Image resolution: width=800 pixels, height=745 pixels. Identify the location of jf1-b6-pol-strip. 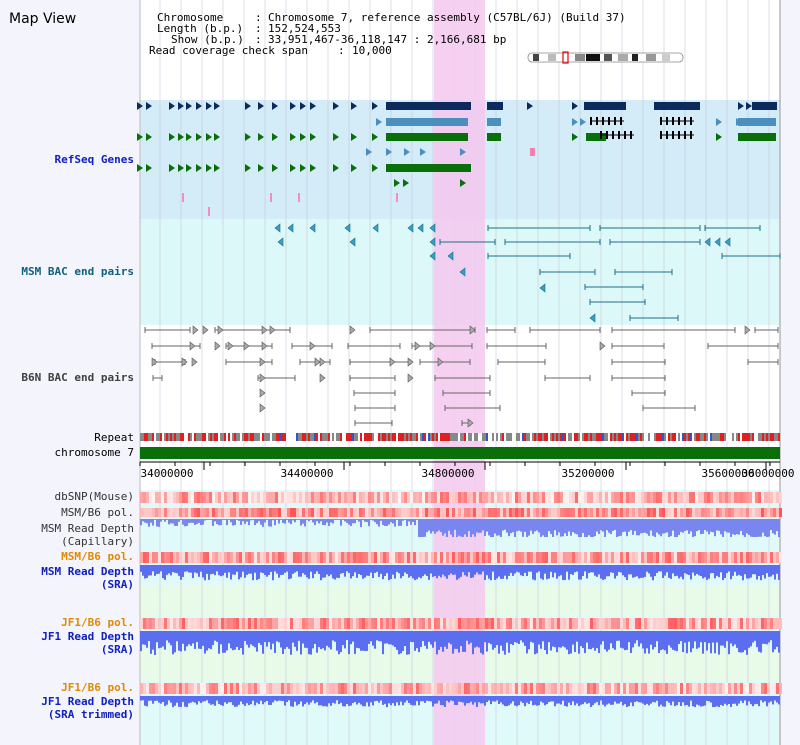
(461, 623).